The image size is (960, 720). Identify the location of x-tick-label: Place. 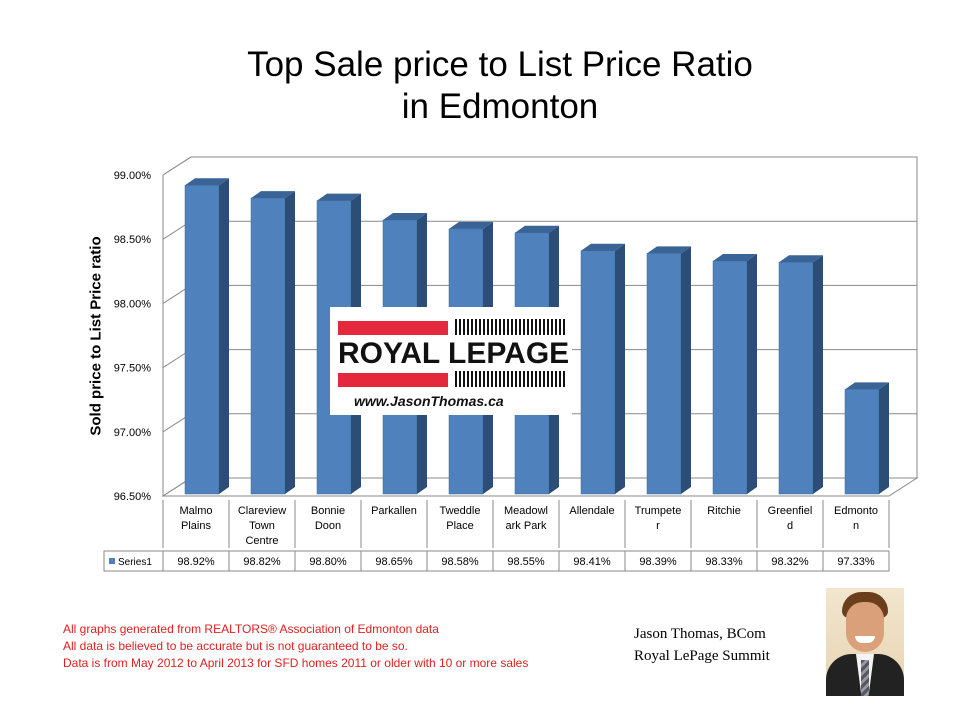
(460, 526).